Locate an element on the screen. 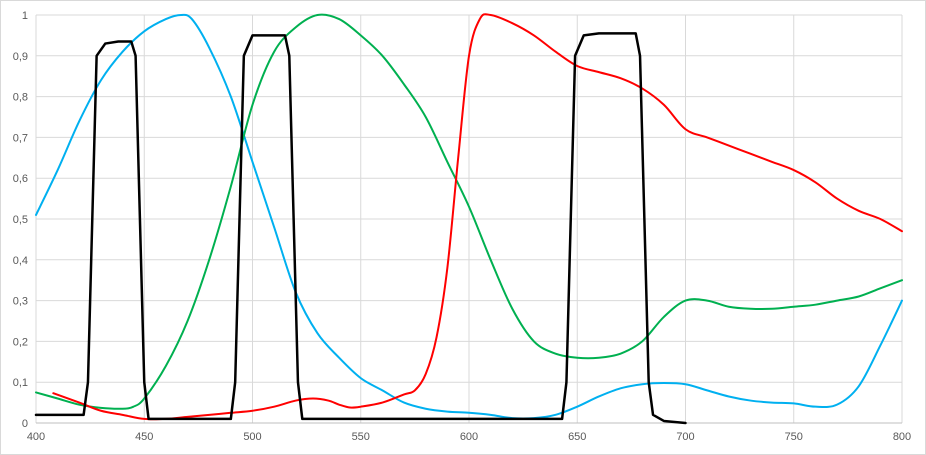 Image resolution: width=926 pixels, height=455 pixels. x-tick-label: 700 is located at coordinates (685, 437).